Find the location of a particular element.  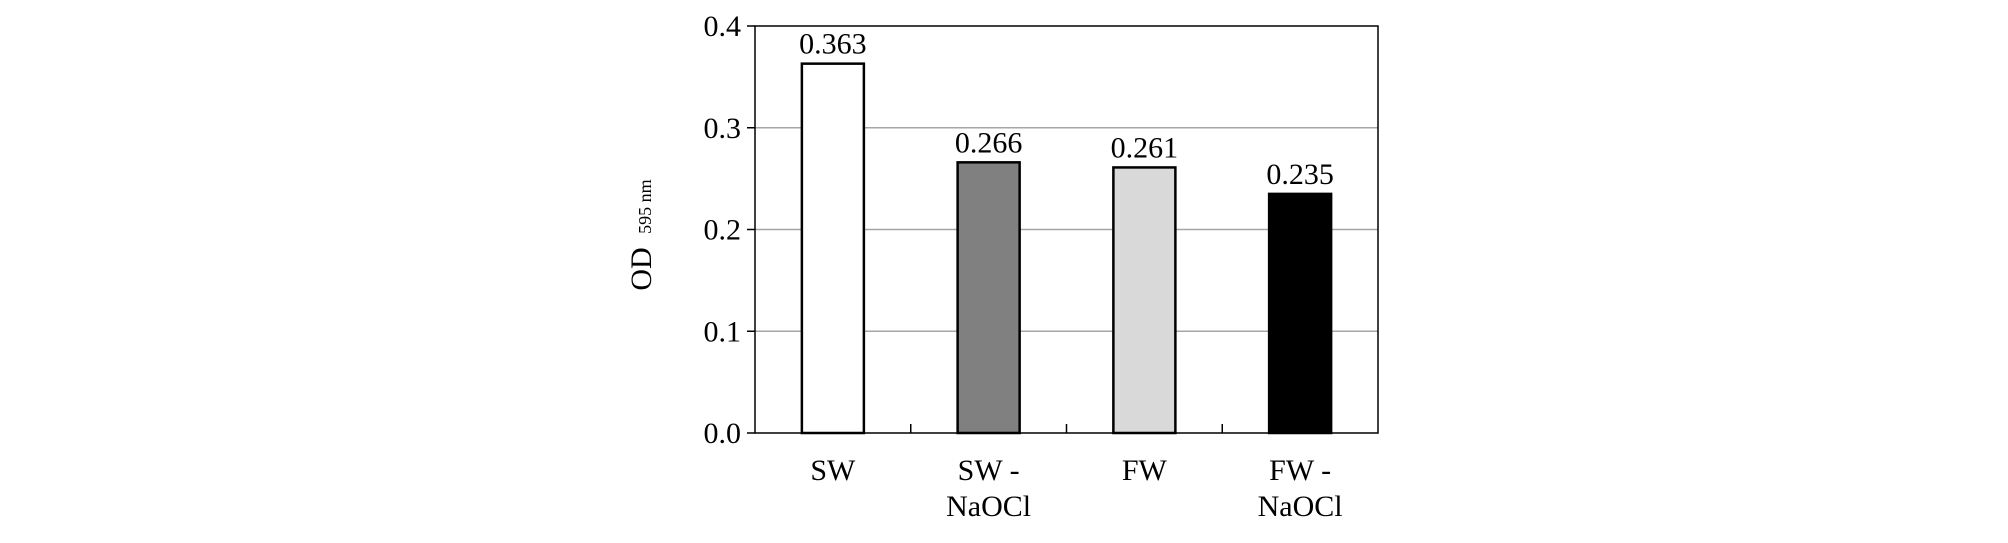

x-category-label: SW -NaOCl is located at coordinates (988, 488).